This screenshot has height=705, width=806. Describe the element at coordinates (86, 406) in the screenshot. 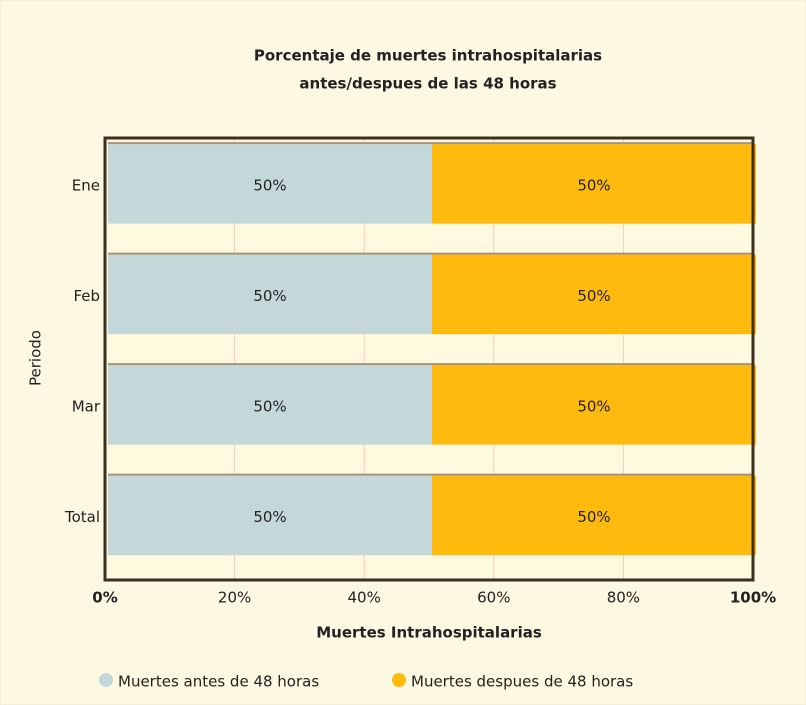

I see `y-tick-label: Mar` at that location.